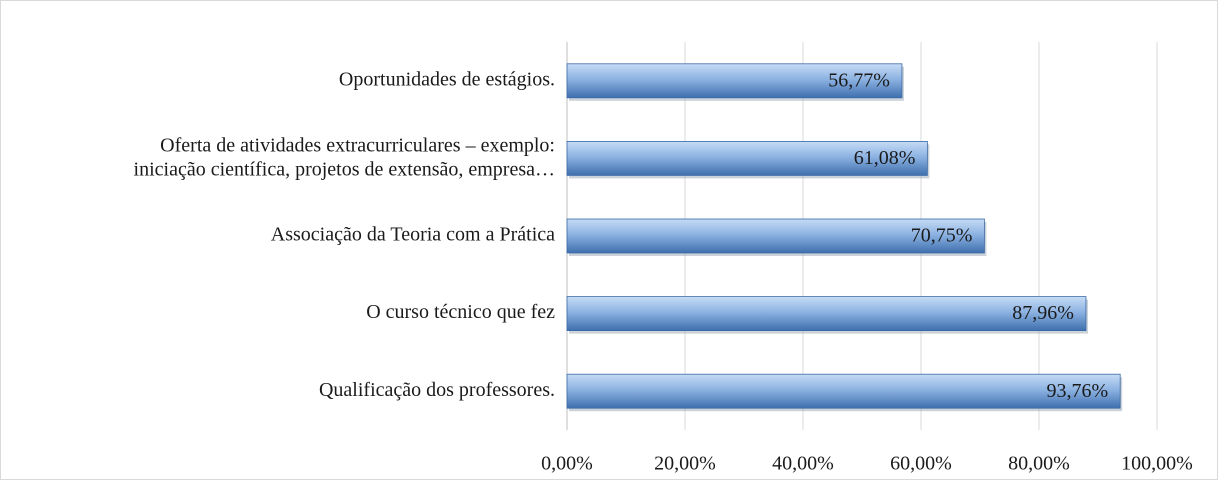 This screenshot has height=480, width=1218. Describe the element at coordinates (685, 464) in the screenshot. I see `x-tick-label: 20,00%` at that location.